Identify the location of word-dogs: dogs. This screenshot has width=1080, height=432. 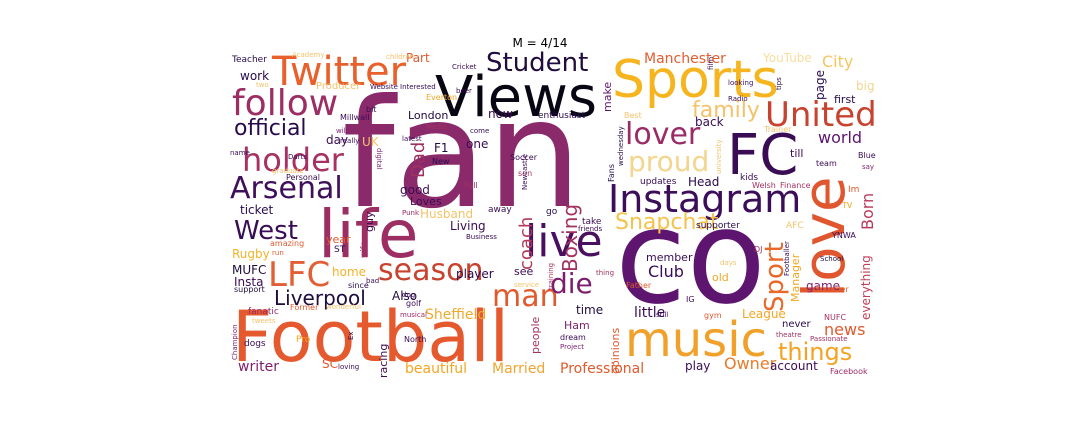
(255, 344).